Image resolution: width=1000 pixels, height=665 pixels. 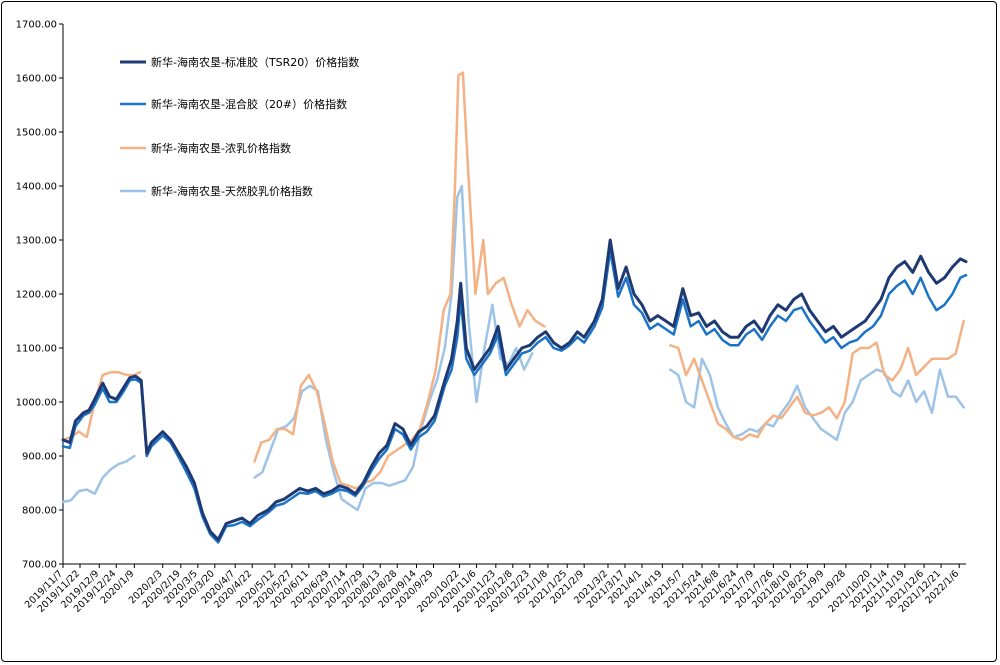 What do you see at coordinates (39, 511) in the screenshot?
I see `y-tick-label: 800.00` at bounding box center [39, 511].